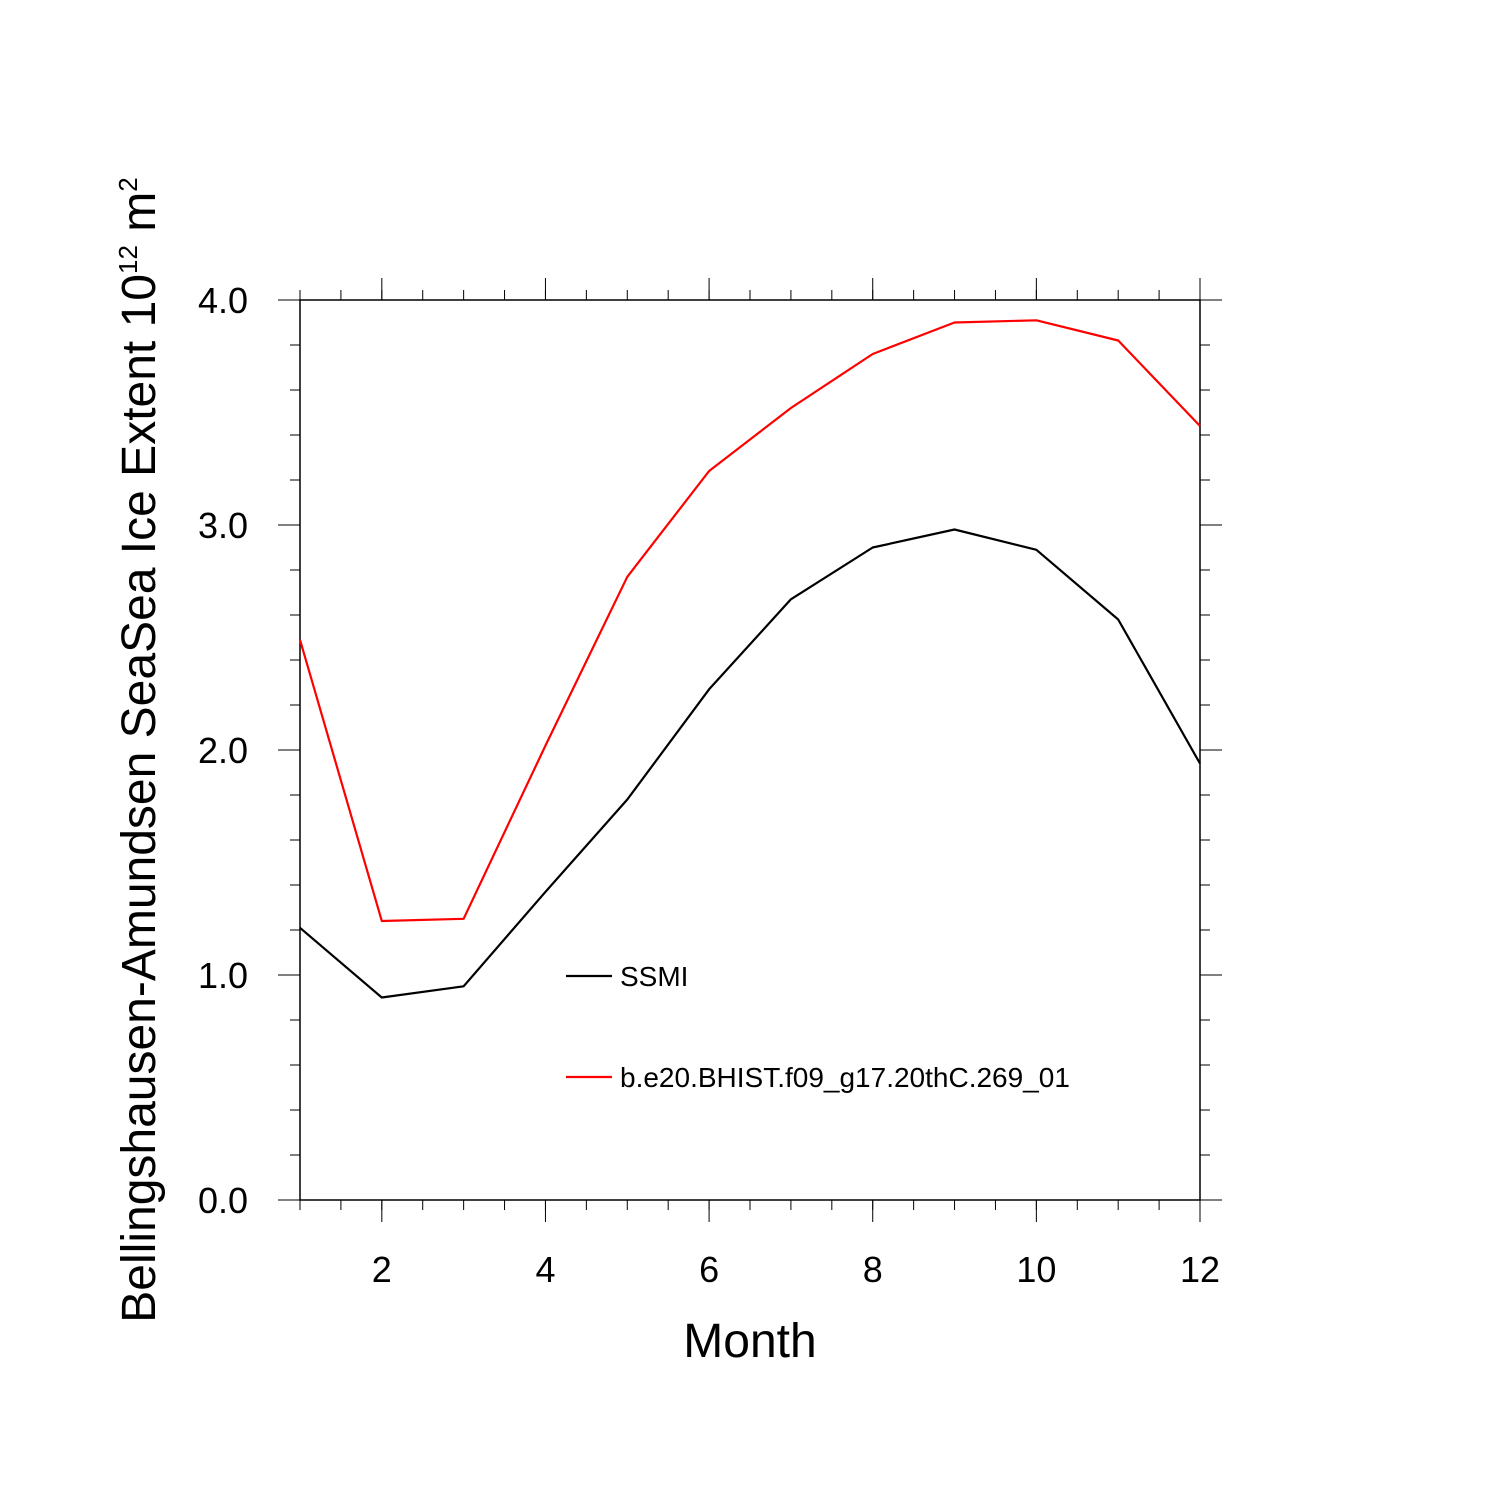  Describe the element at coordinates (223, 1200) in the screenshot. I see `y-tick-label: 0.0` at that location.